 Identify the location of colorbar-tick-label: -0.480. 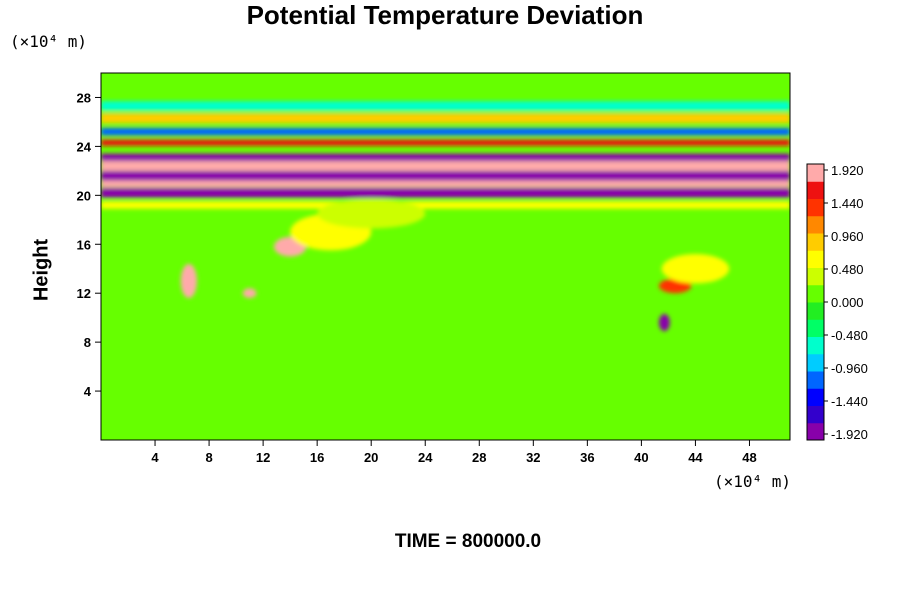
(849, 335).